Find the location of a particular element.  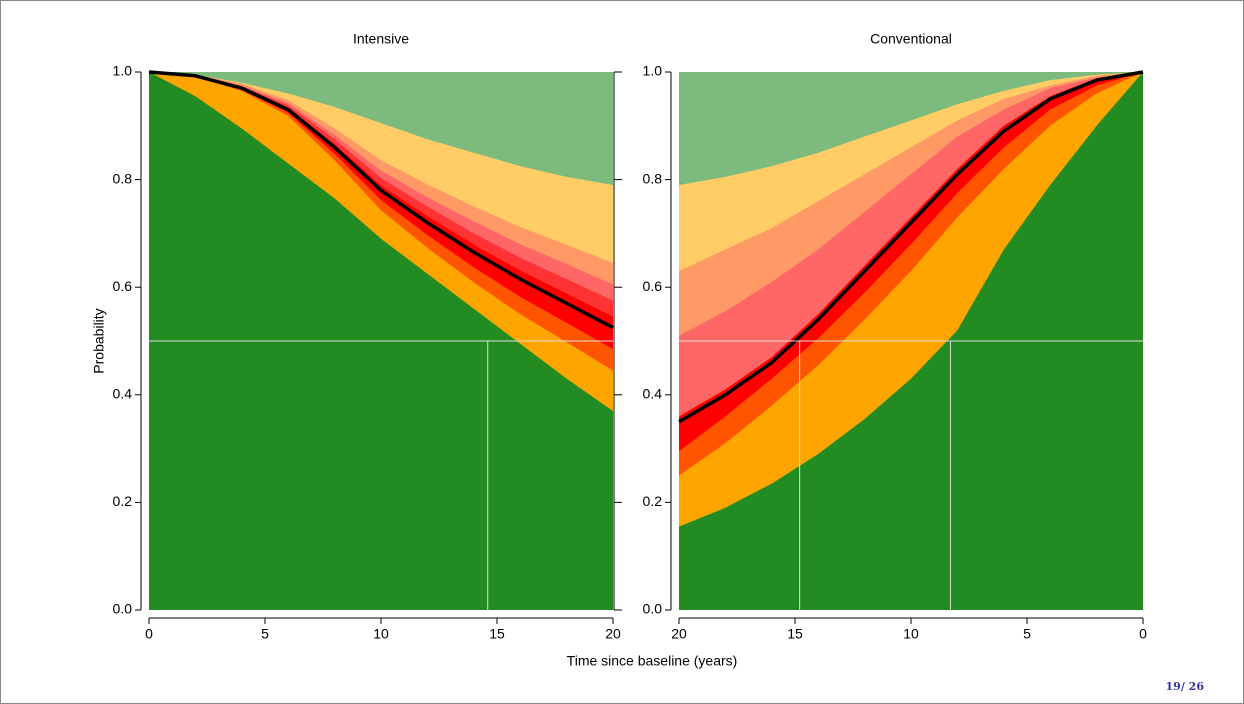

panel-title: Conventional is located at coordinates (911, 39).